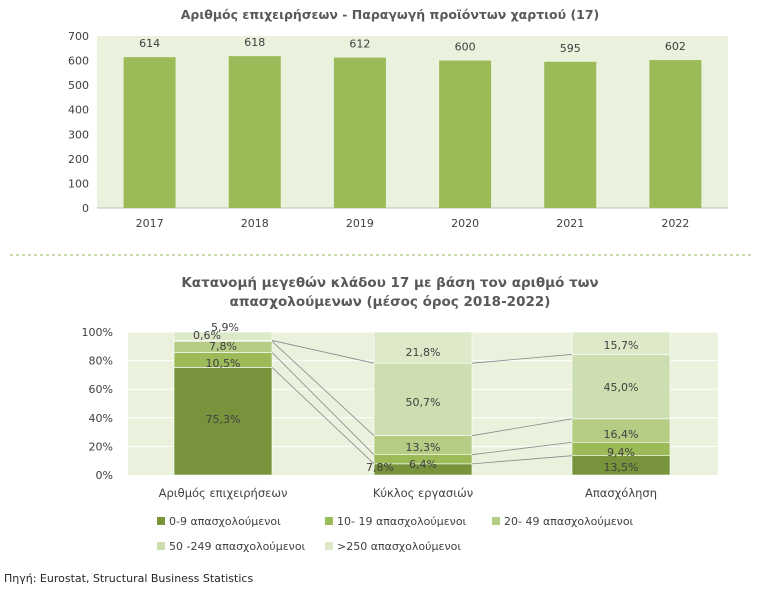 Image resolution: width=757 pixels, height=592 pixels. I want to click on legend-item: 0-9 απασχολούμενοι, so click(219, 521).